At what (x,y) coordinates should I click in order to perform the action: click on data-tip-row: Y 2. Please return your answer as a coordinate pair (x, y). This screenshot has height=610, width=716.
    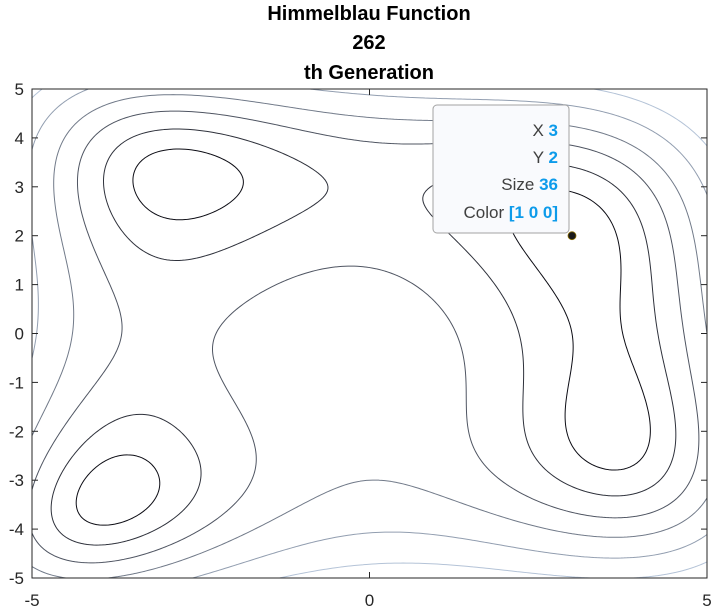
    Looking at the image, I should click on (545, 157).